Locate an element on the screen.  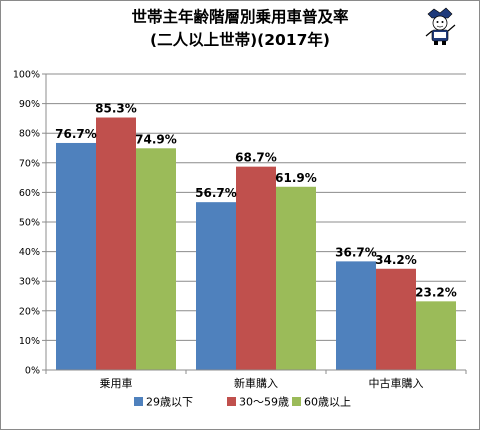
y-tick-label: 50% is located at coordinates (29, 223).